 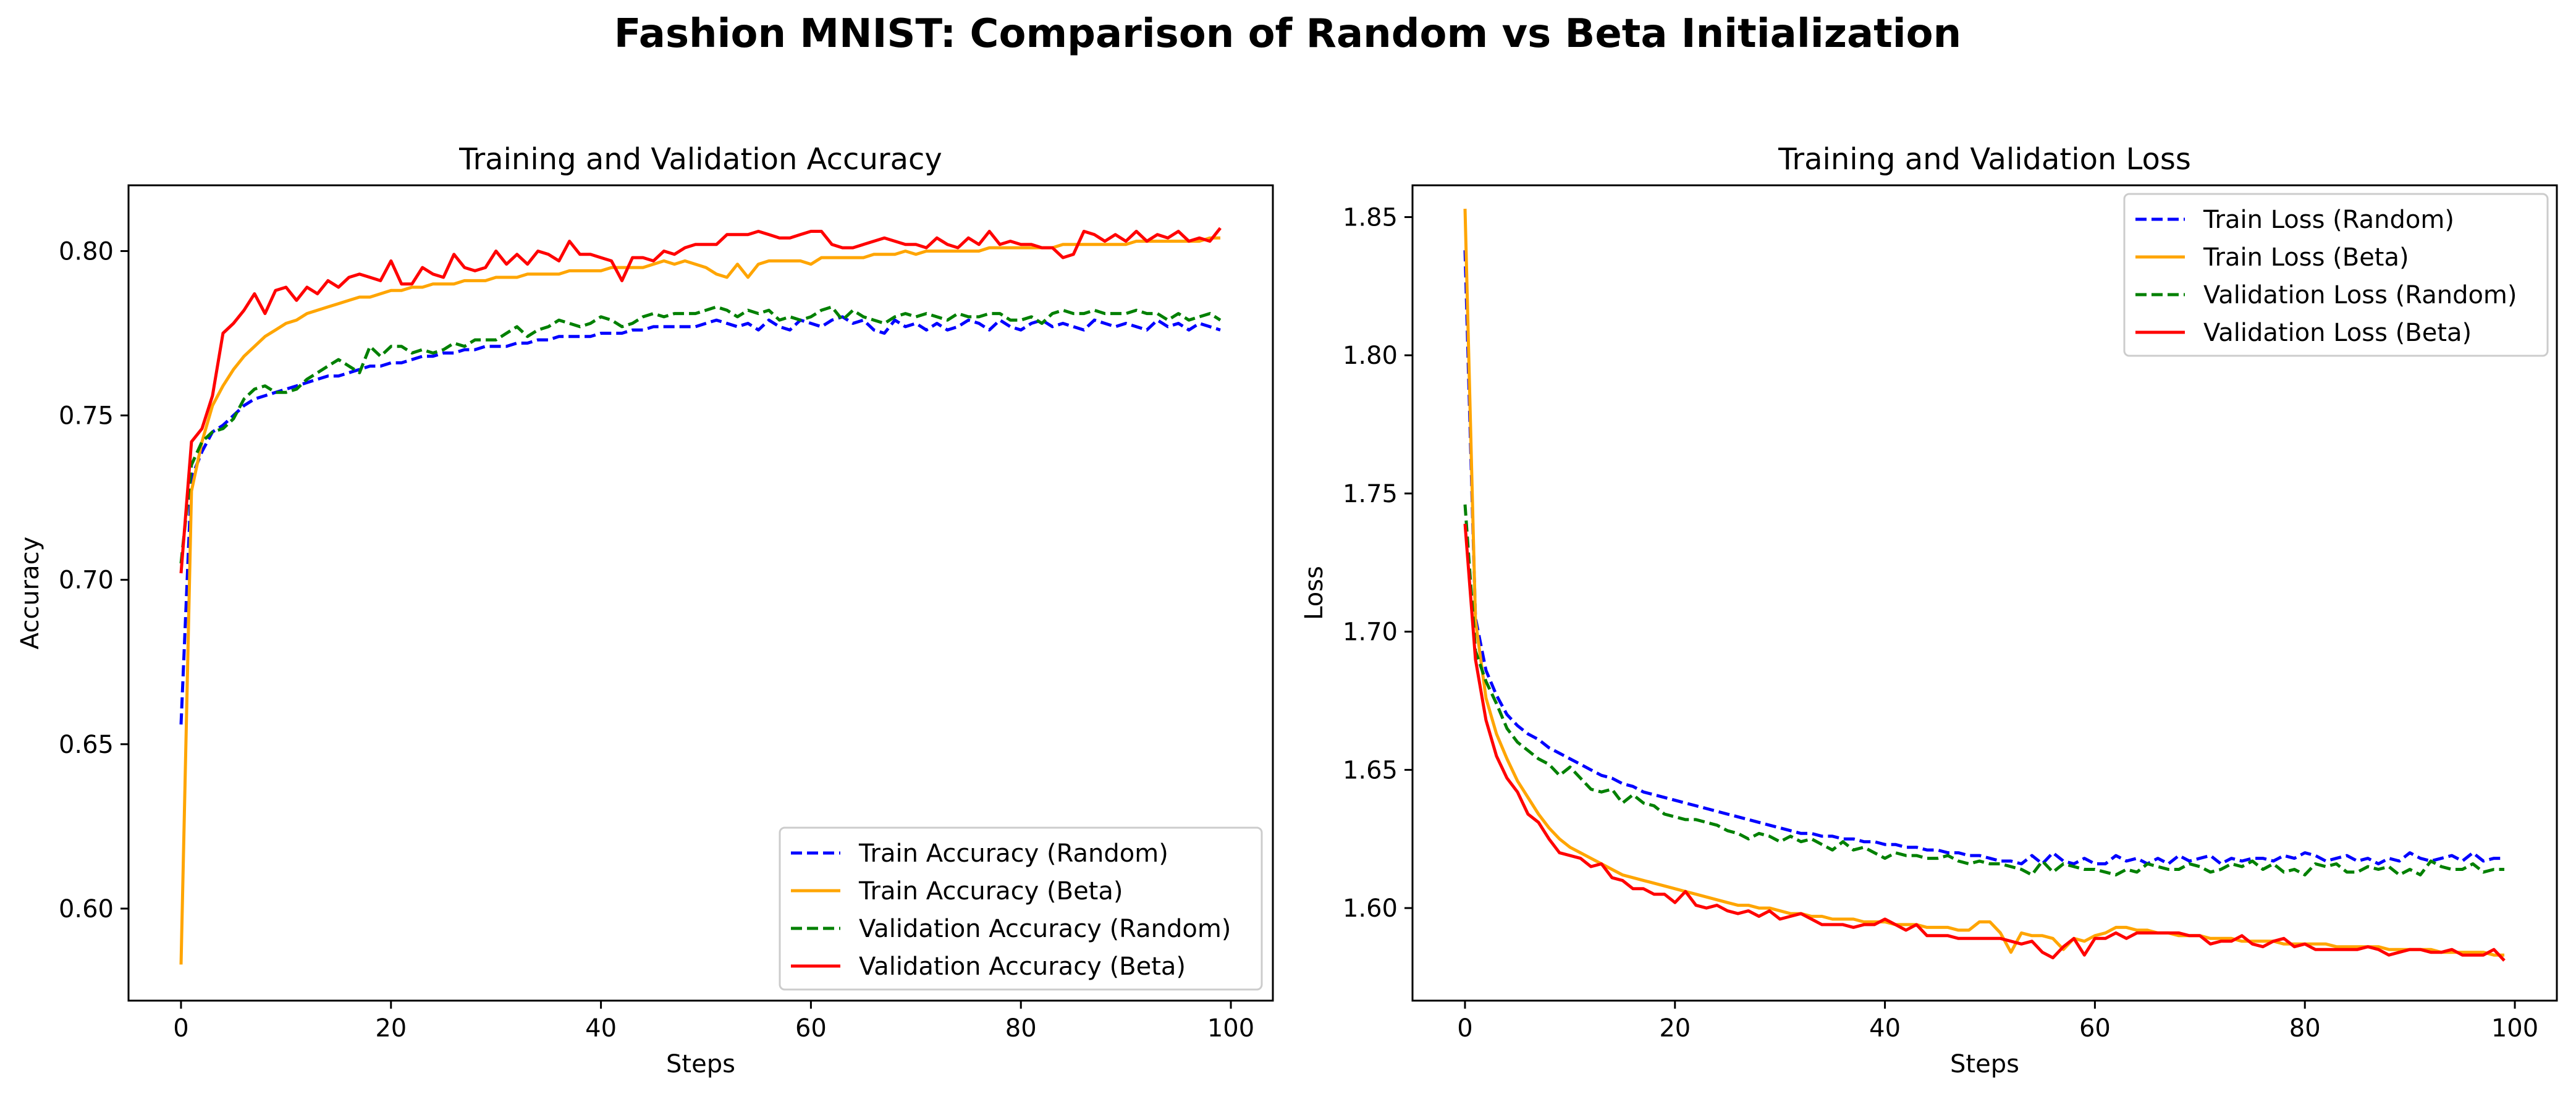 I want to click on loss-y-axis-label: Loss, so click(x=1314, y=593).